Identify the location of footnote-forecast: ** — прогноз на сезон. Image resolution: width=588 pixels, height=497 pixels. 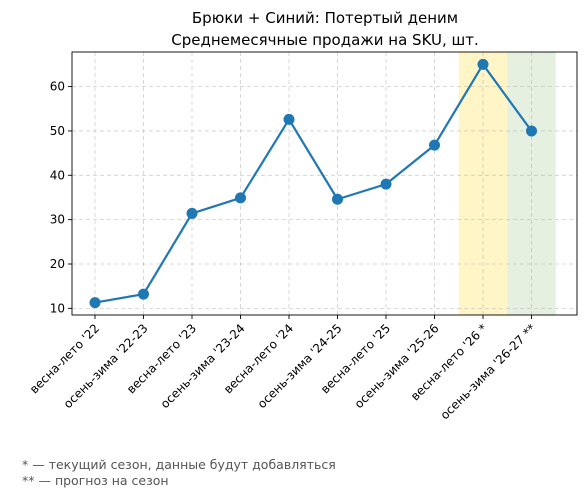
(95, 480).